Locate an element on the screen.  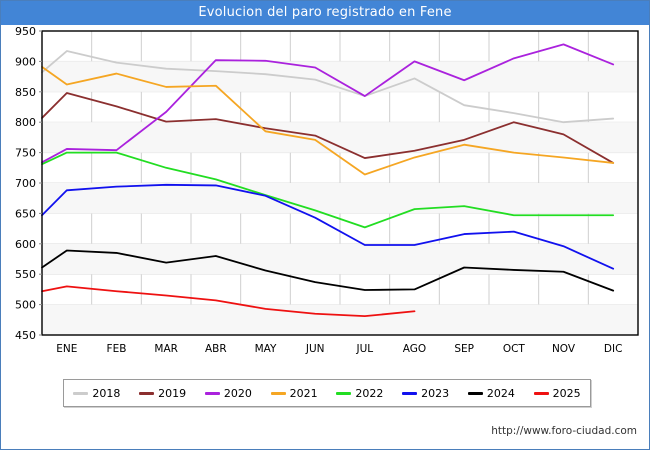
y-axis-tick-labels: 450 500 550 600 650 700 750 800 850 900 950 is located at coordinates (28, 183).